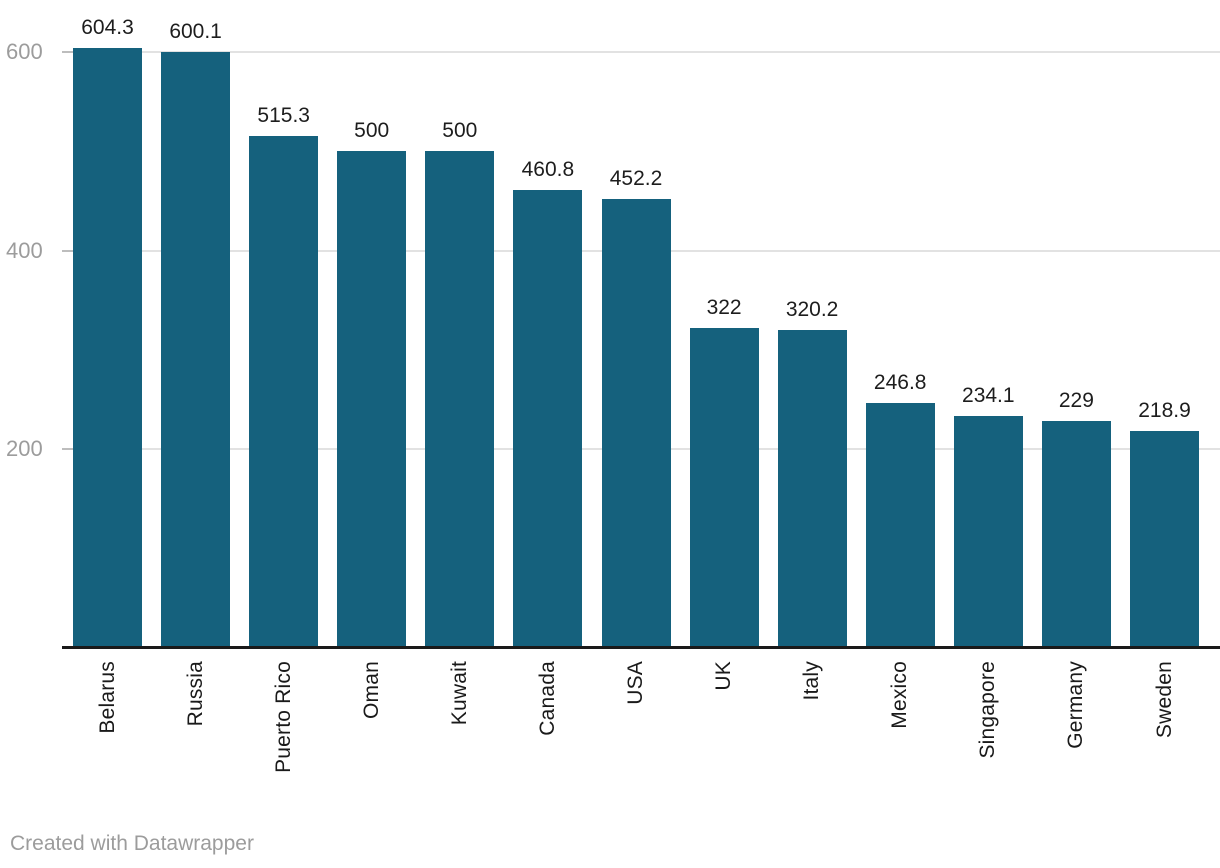 Image resolution: width=1220 pixels, height=868 pixels. Describe the element at coordinates (988, 710) in the screenshot. I see `x-axis-label: Singapore` at that location.